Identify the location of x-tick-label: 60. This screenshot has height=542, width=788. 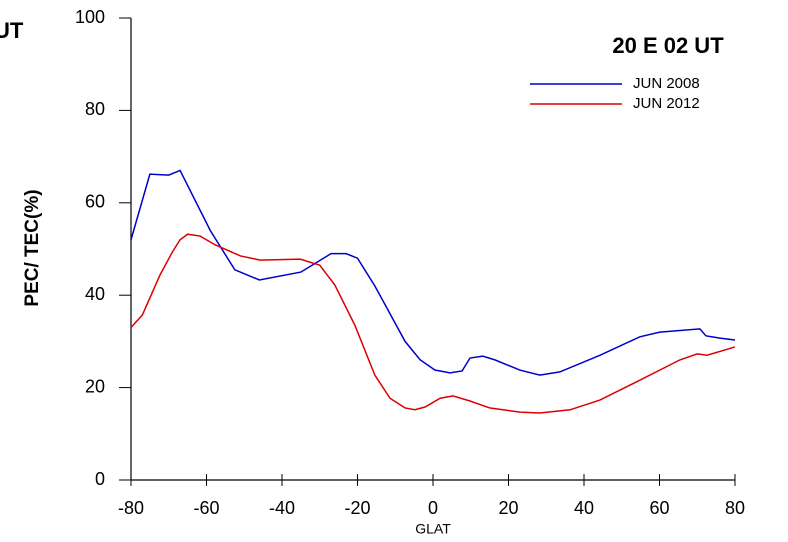
(659, 508).